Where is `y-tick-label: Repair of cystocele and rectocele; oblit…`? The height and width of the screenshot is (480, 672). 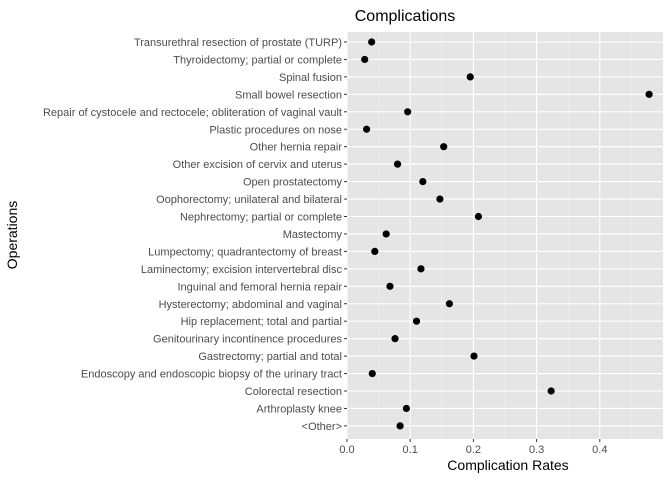 y-tick-label: Repair of cystocele and rectocele; oblit… is located at coordinates (192, 113).